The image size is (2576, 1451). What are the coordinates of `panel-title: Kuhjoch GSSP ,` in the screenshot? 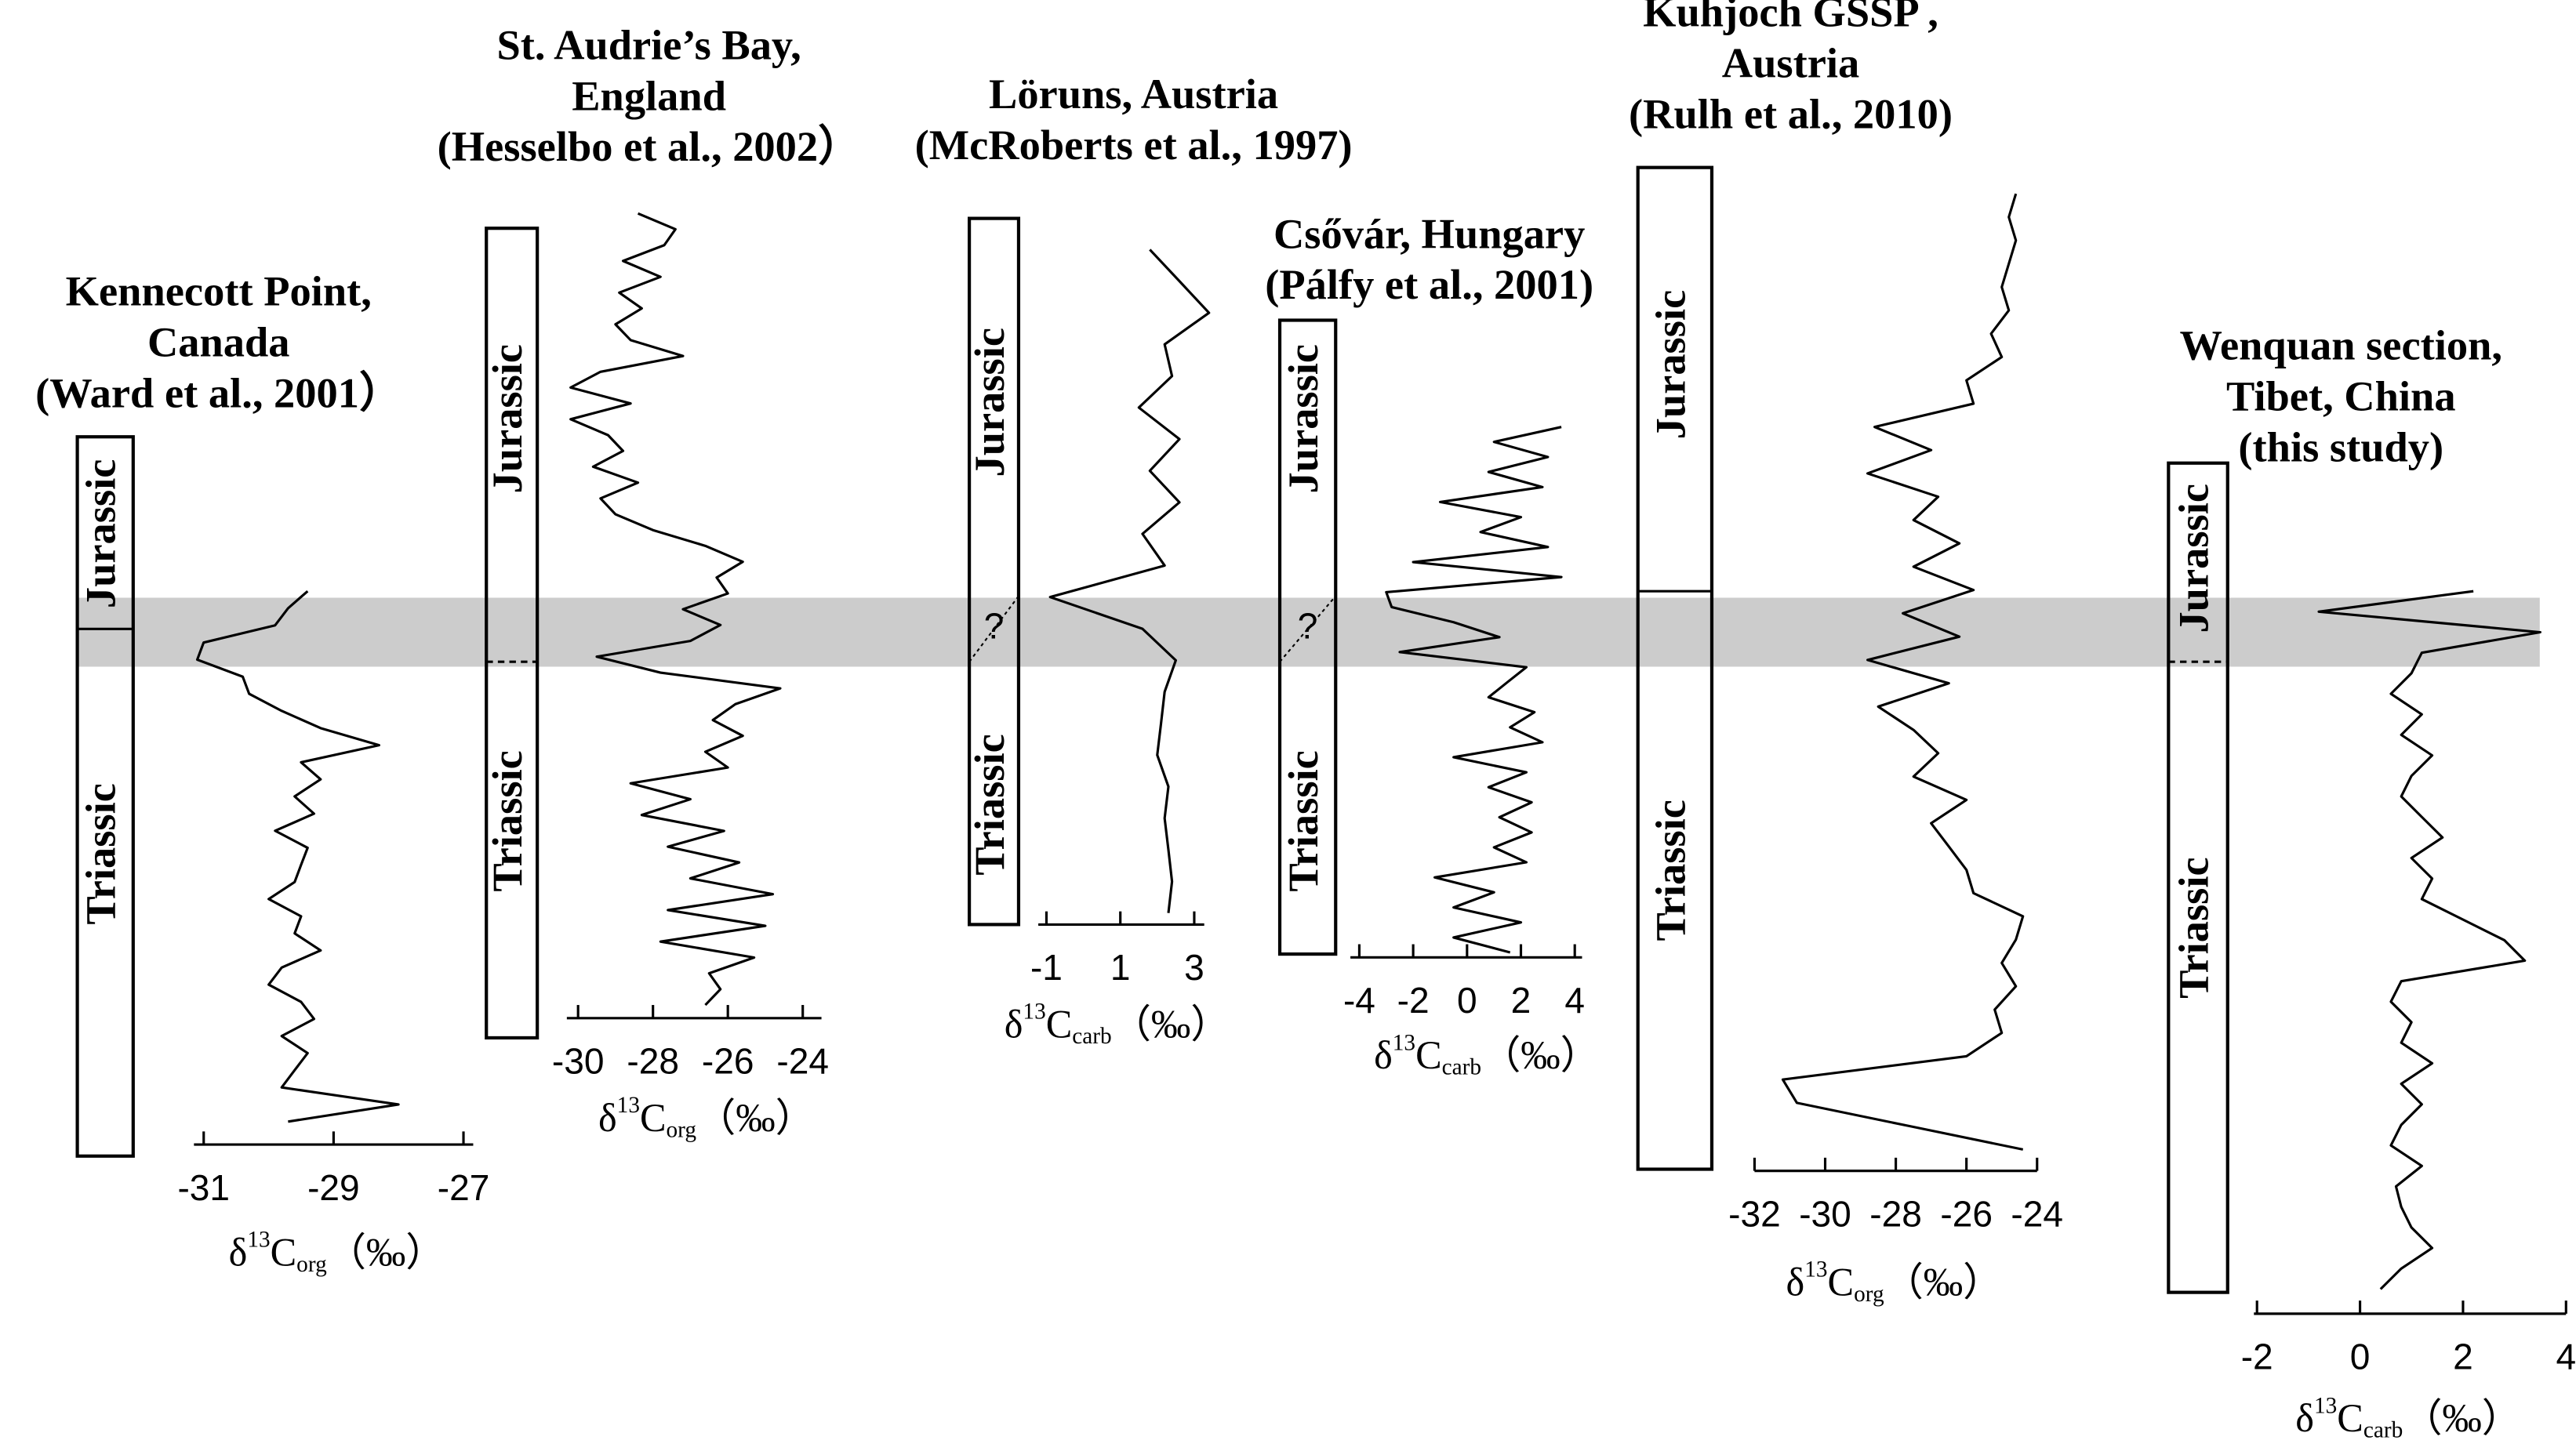 It's located at (1790, 18).